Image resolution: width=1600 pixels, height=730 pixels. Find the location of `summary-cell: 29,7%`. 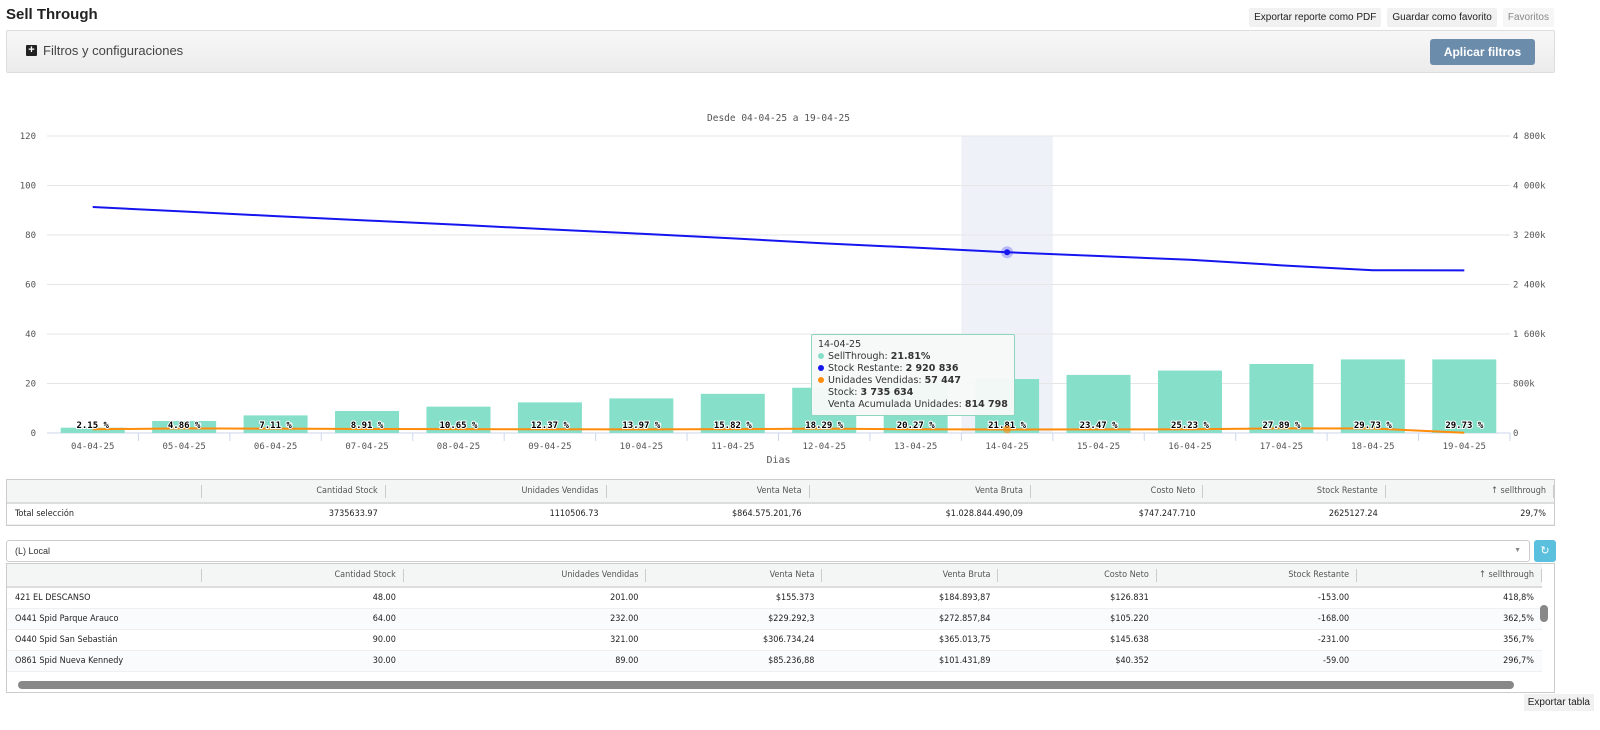

summary-cell: 29,7% is located at coordinates (1469, 514).